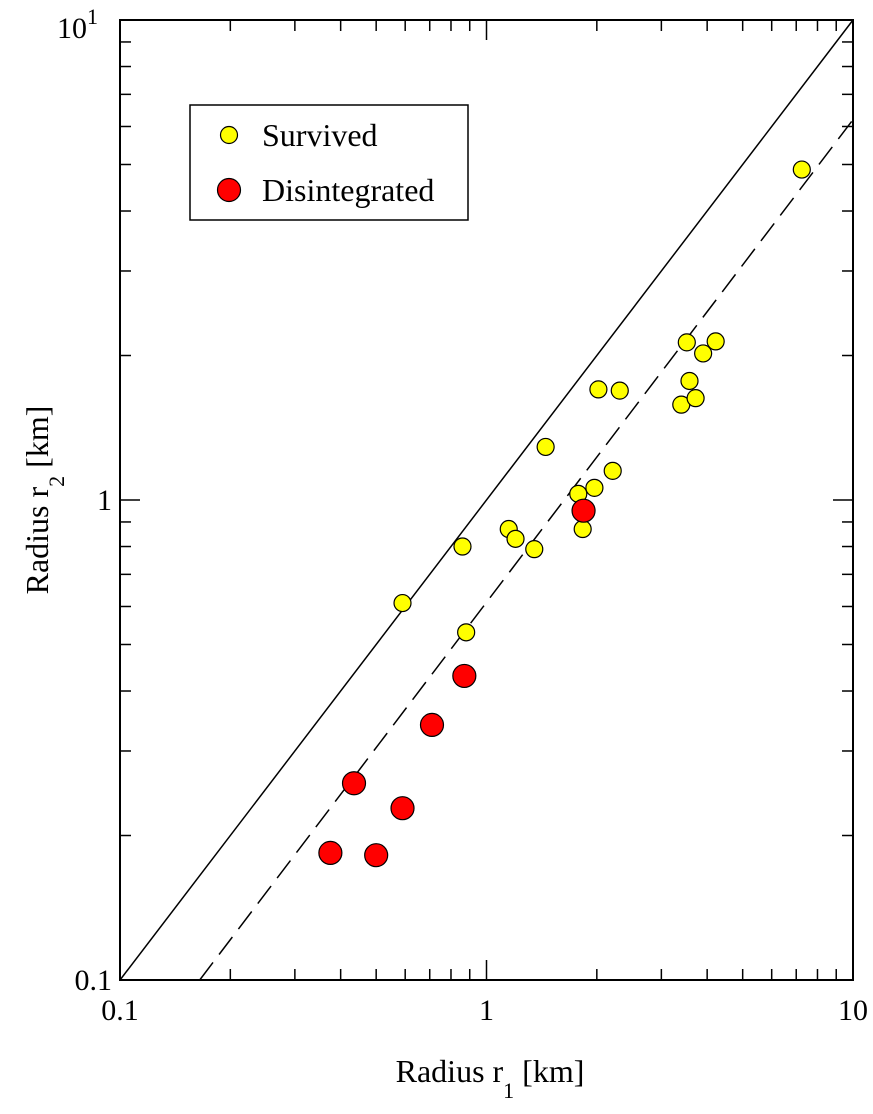 The height and width of the screenshot is (1114, 873). Describe the element at coordinates (94, 980) in the screenshot. I see `y-tick-label: 0.1` at that location.